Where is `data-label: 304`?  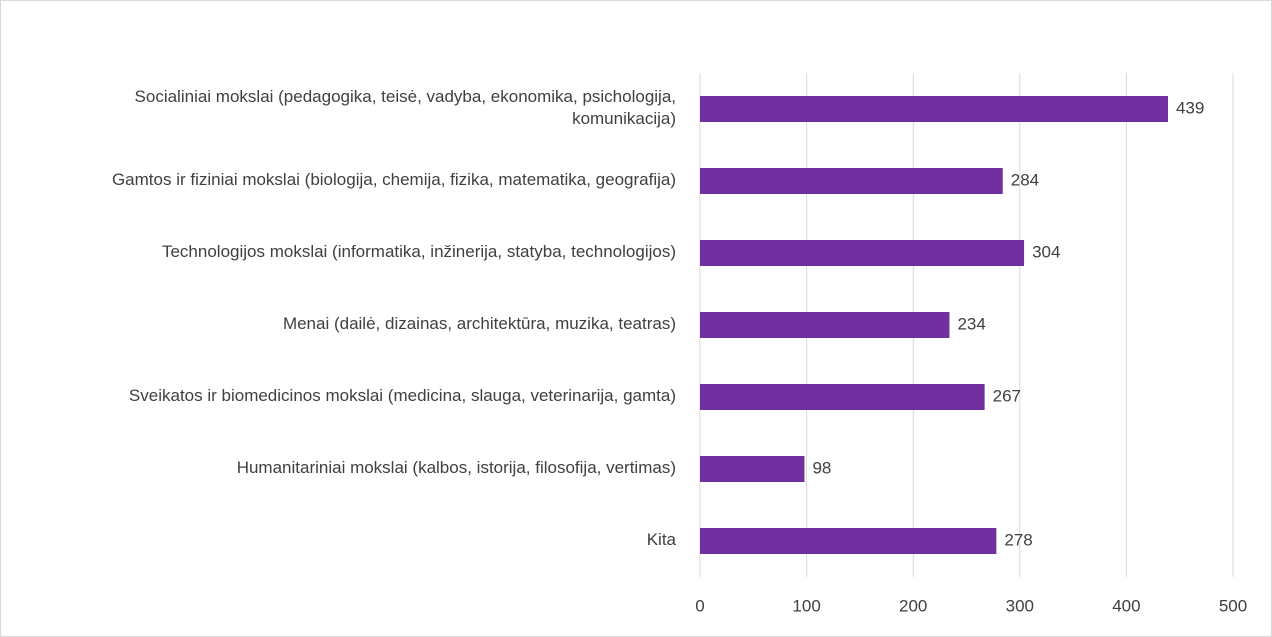
data-label: 304 is located at coordinates (1046, 251).